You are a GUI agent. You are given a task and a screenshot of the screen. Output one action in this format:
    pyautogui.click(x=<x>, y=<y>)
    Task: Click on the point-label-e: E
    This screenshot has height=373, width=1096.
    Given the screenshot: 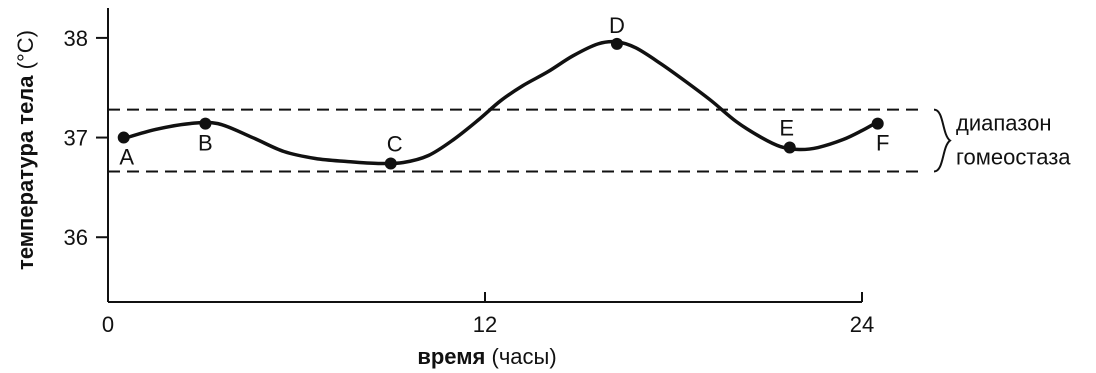 What is the action you would take?
    pyautogui.click(x=786, y=128)
    